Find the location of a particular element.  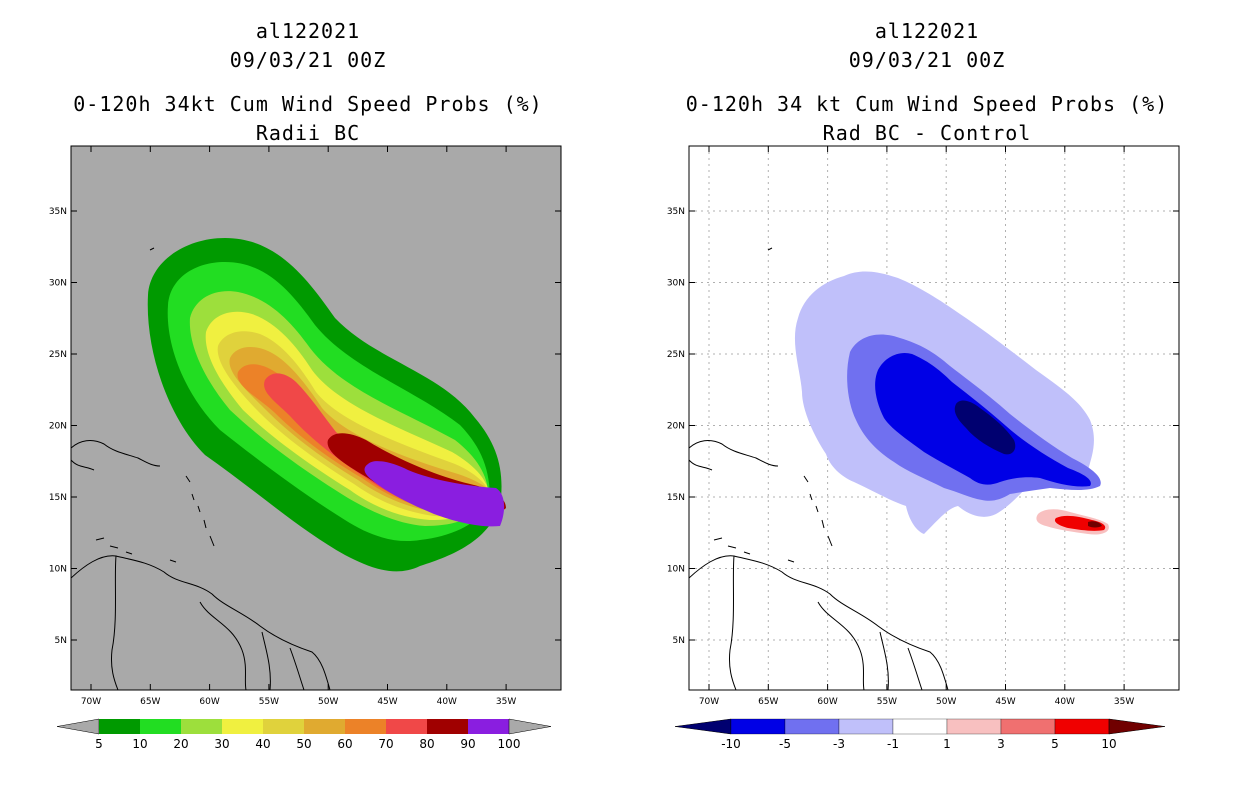

right-coastlines is located at coordinates (819, 468).